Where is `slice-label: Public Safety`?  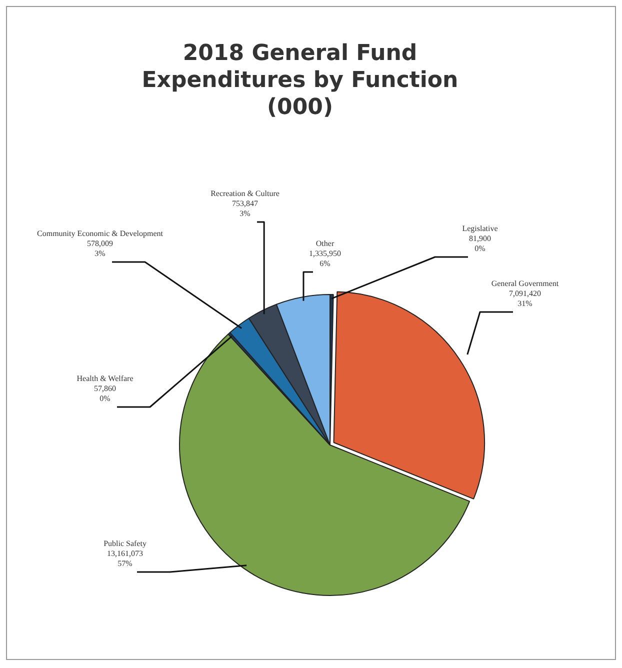 slice-label: Public Safety is located at coordinates (125, 543).